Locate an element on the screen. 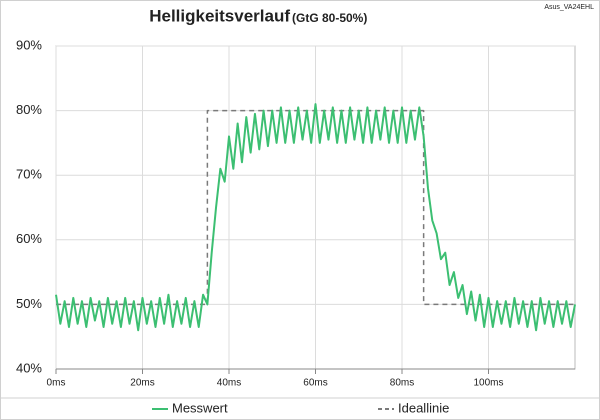  y-tick-label: 60% is located at coordinates (29, 238).